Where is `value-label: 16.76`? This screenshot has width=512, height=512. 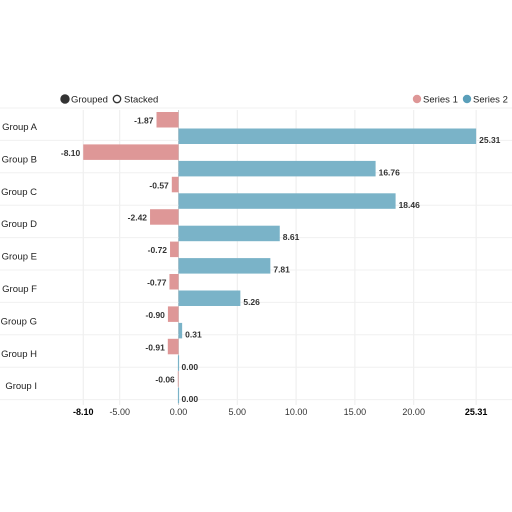
value-label: 16.76 is located at coordinates (390, 172).